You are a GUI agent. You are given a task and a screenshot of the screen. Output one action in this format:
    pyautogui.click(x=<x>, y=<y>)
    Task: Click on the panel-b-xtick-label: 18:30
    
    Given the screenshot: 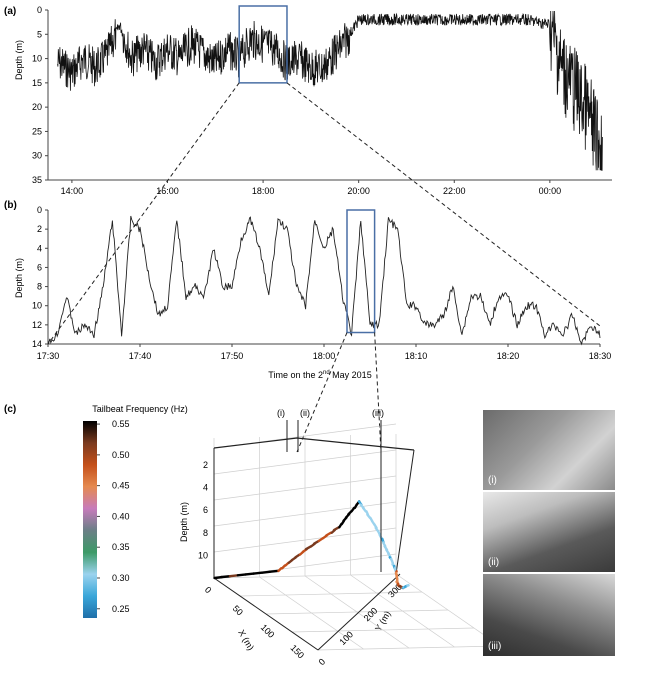 What is the action you would take?
    pyautogui.click(x=600, y=356)
    